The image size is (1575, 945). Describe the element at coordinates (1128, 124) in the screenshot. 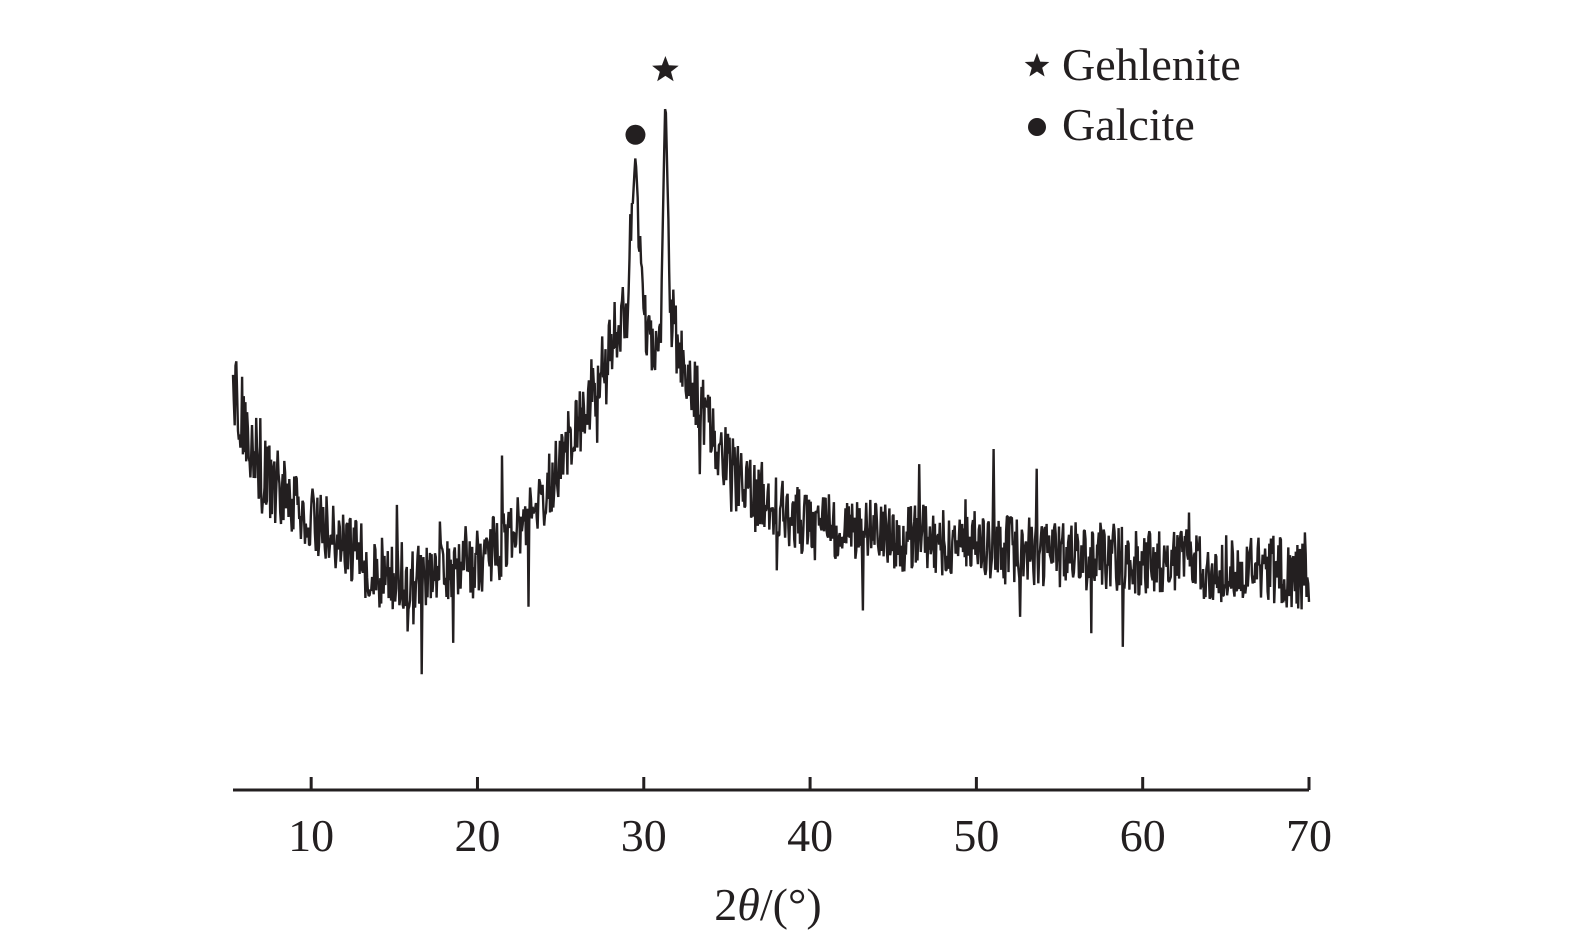

I see `legend-label-galcite: Galcite` at that location.